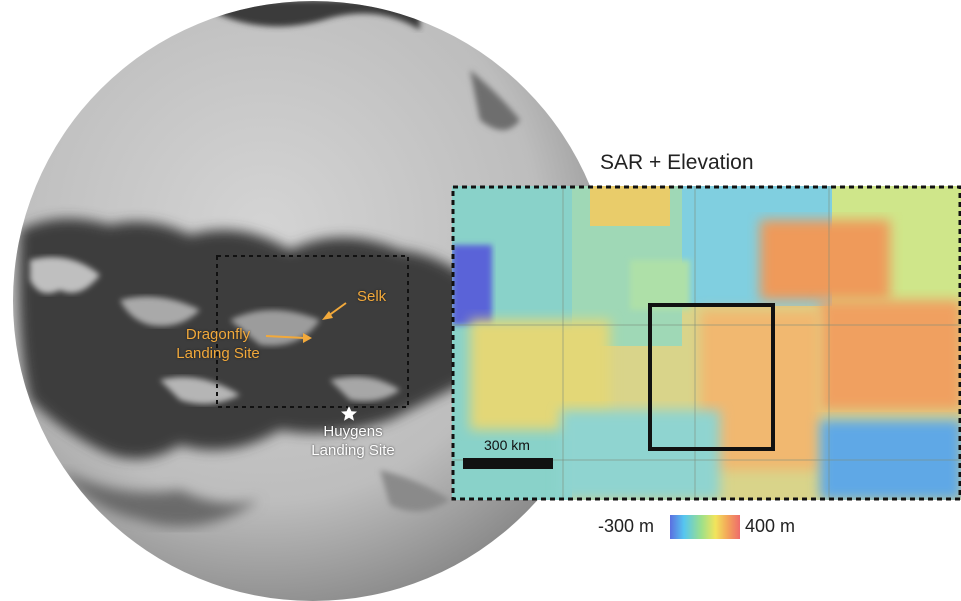 The height and width of the screenshot is (601, 961). Describe the element at coordinates (677, 162) in the screenshot. I see `panel-title: SAR + Elevation` at that location.